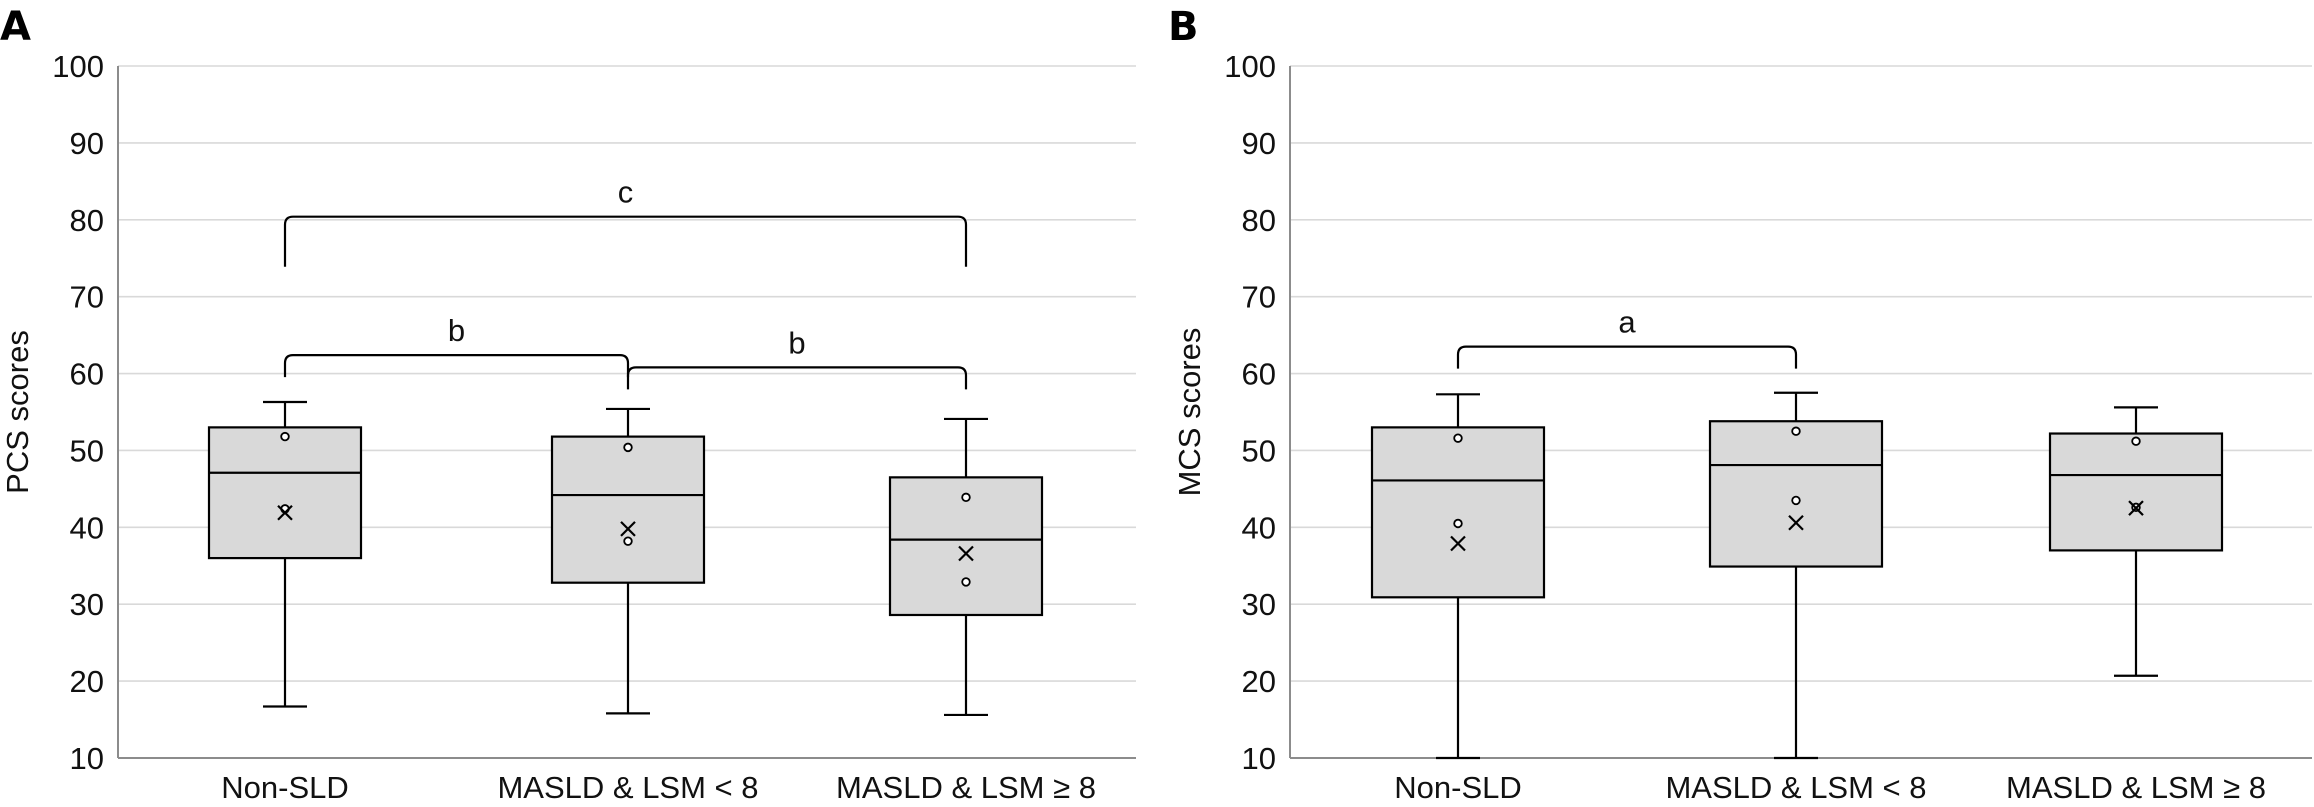 This screenshot has width=2314, height=807. Describe the element at coordinates (17, 412) in the screenshot. I see `y-axis-title: PCS scores` at that location.